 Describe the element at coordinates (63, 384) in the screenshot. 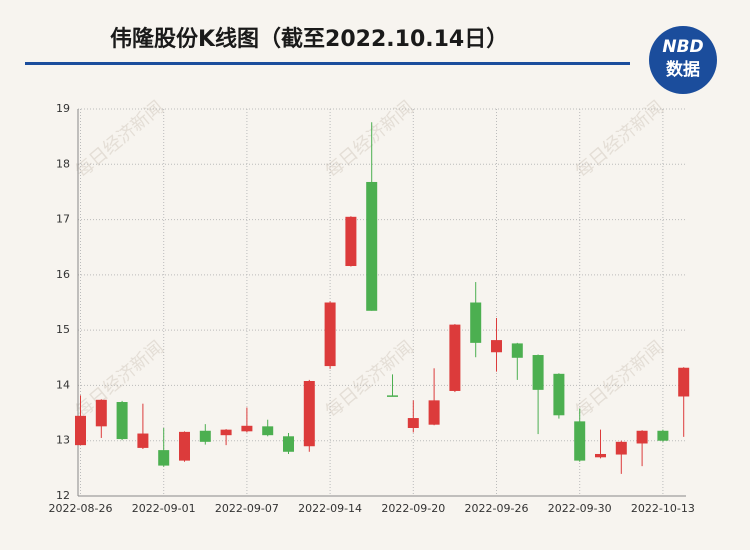

I see `y-tick-label: 14` at that location.